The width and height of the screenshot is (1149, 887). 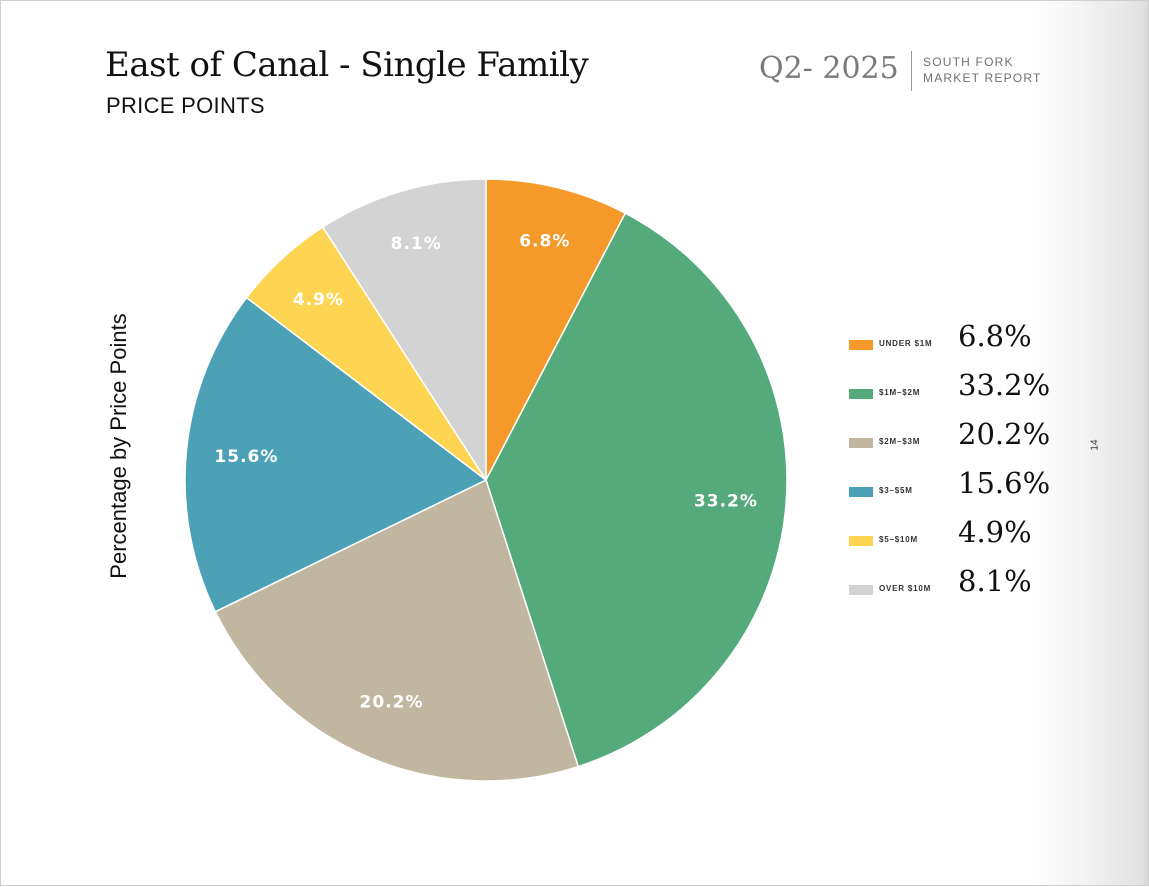 What do you see at coordinates (397, 630) in the screenshot?
I see `pie-slice-2m-3m` at bounding box center [397, 630].